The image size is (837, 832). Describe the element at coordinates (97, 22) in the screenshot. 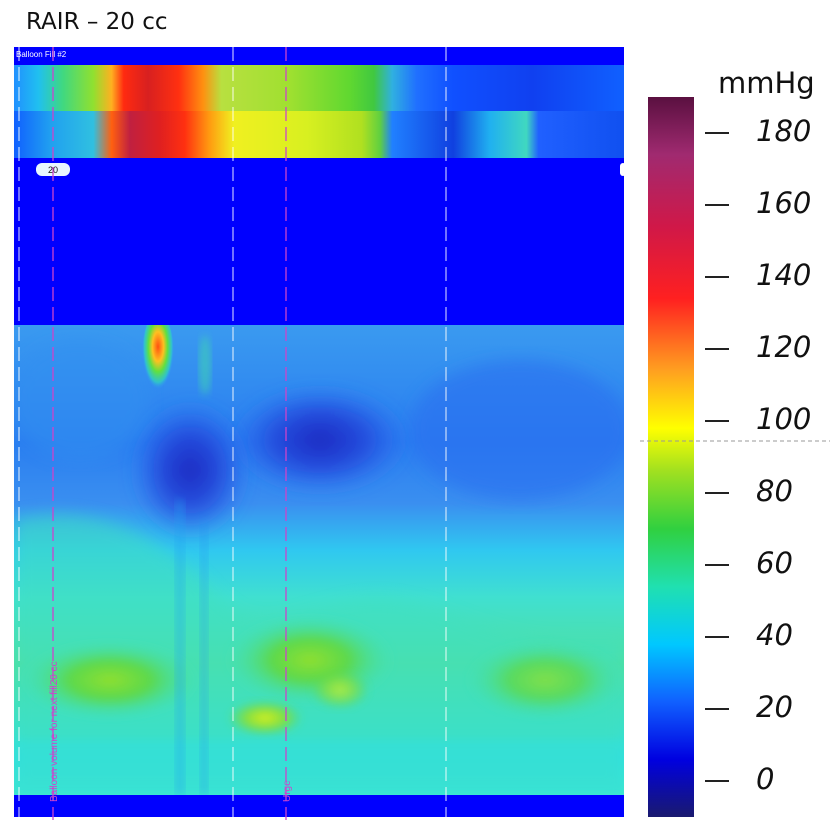

I see `figure-title: RAIR – 20 cc` at that location.